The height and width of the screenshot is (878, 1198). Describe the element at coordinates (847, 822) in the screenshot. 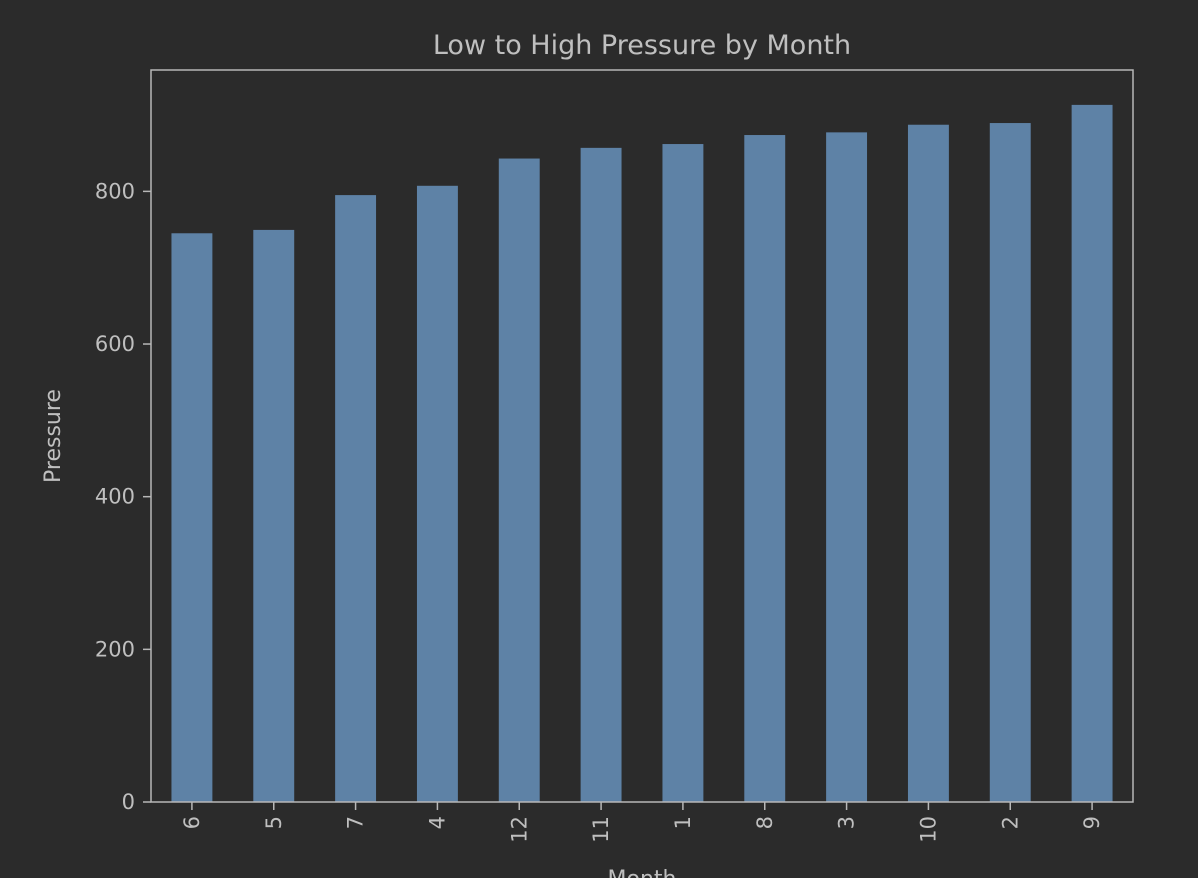

I see `x-tick-label: 3` at that location.